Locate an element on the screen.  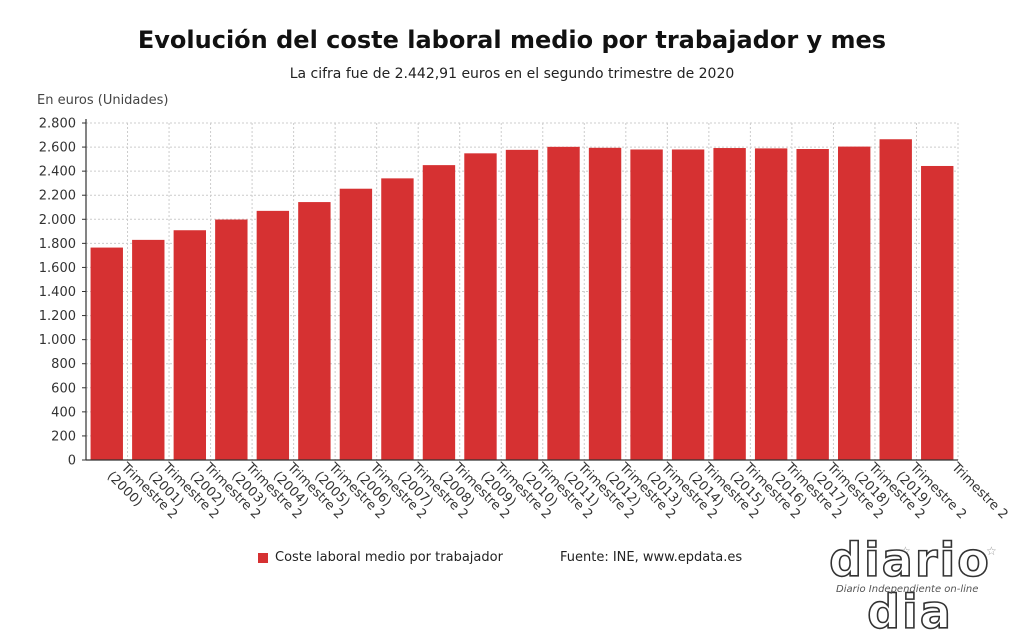
y-tick-label: 2.600 is located at coordinates (57, 148).